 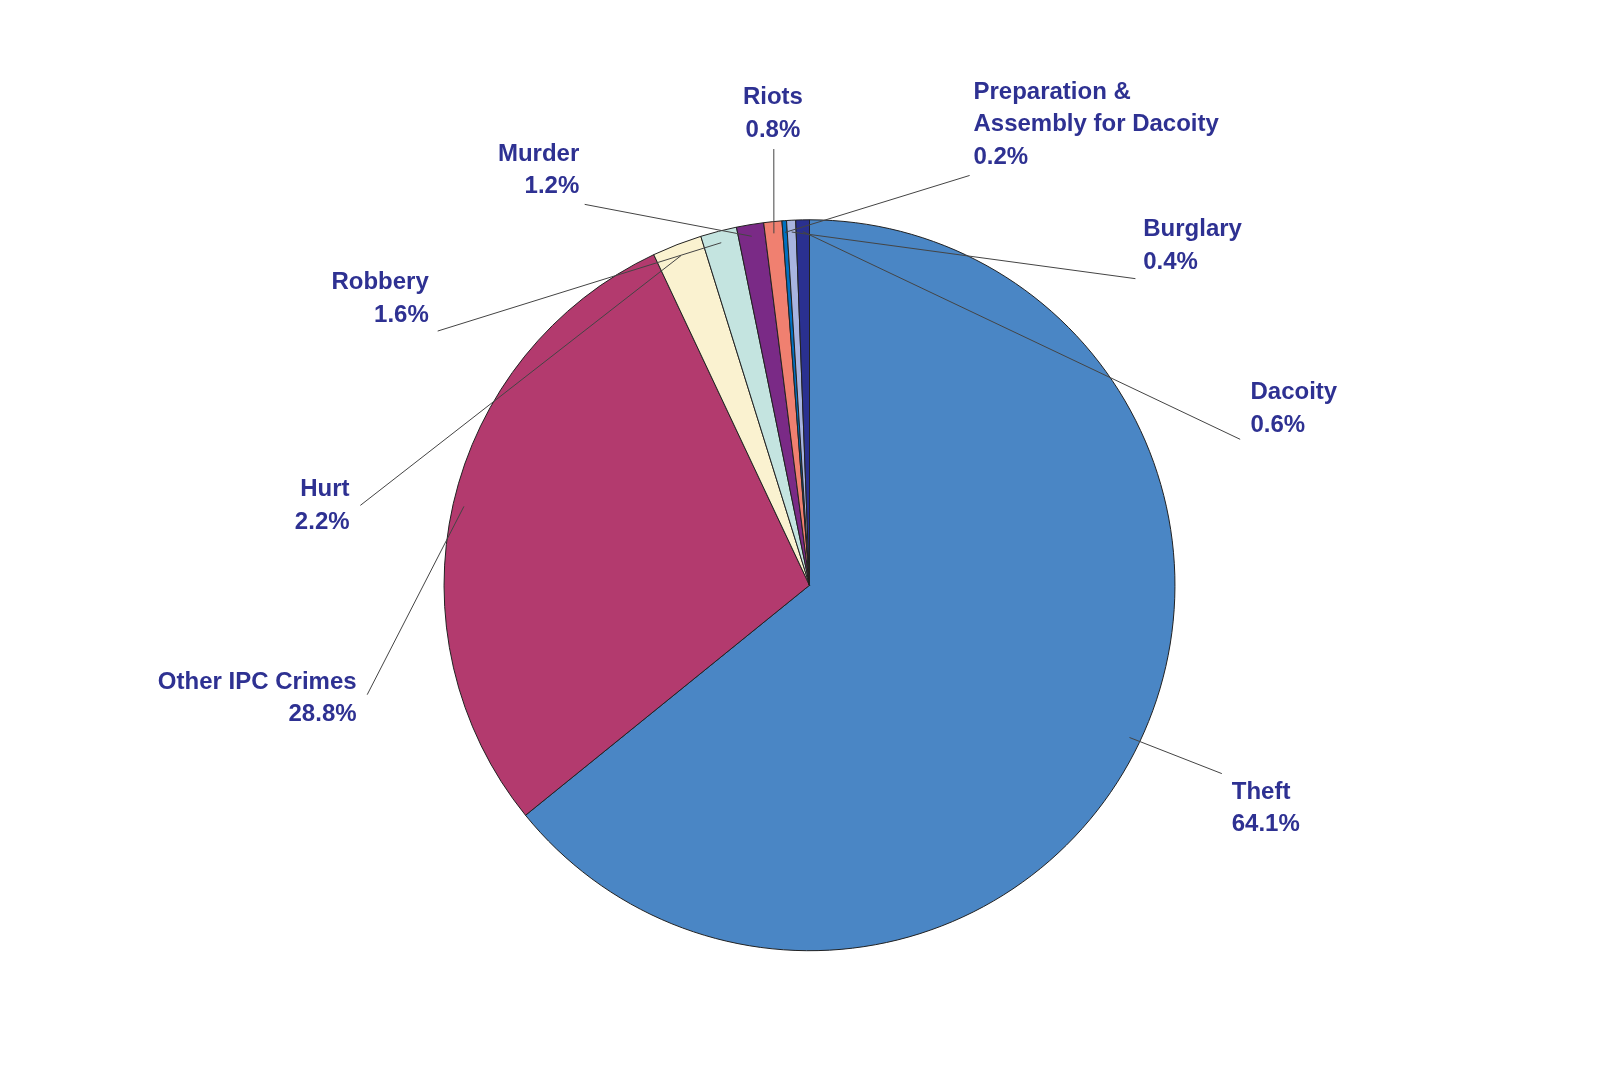 I want to click on data-label: 64.1%, so click(x=1265, y=823).